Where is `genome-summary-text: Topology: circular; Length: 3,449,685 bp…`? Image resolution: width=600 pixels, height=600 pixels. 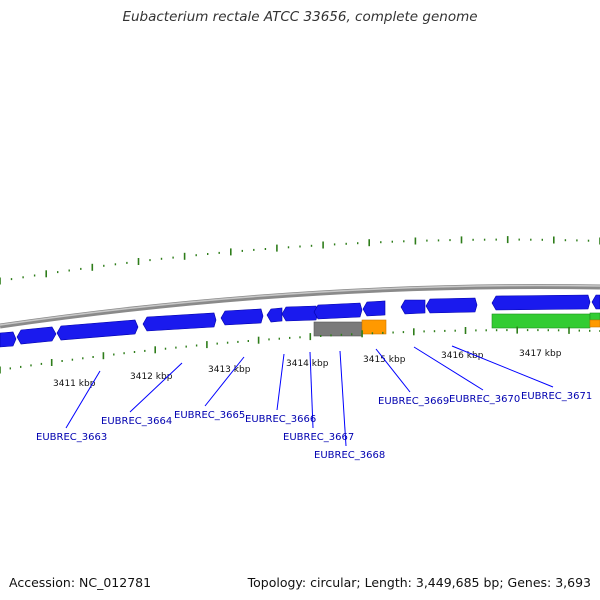
genome-summary-text: Topology: circular; Length: 3,449,685 bp… is located at coordinates (419, 582).